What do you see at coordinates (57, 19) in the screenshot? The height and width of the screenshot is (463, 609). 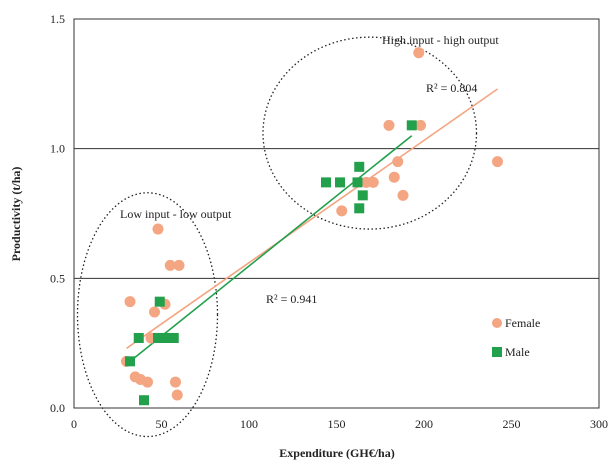 I see `y-tick-label: 1.5` at bounding box center [57, 19].